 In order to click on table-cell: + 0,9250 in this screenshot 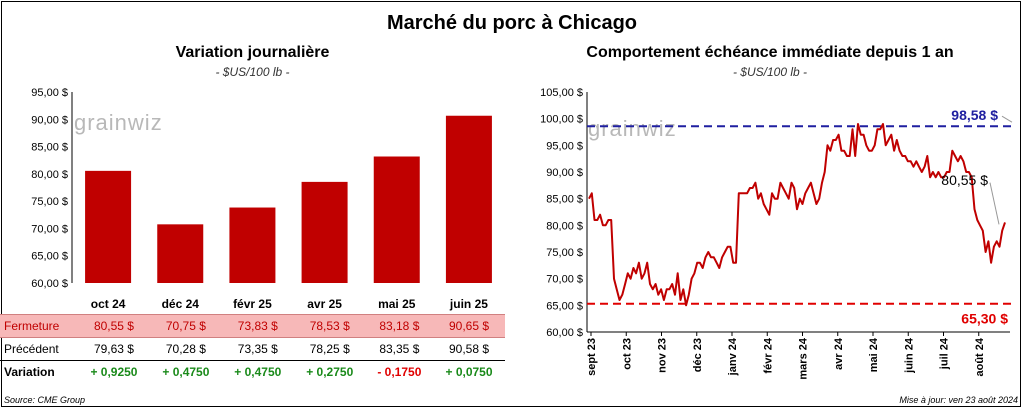, I will do `click(114, 372)`.